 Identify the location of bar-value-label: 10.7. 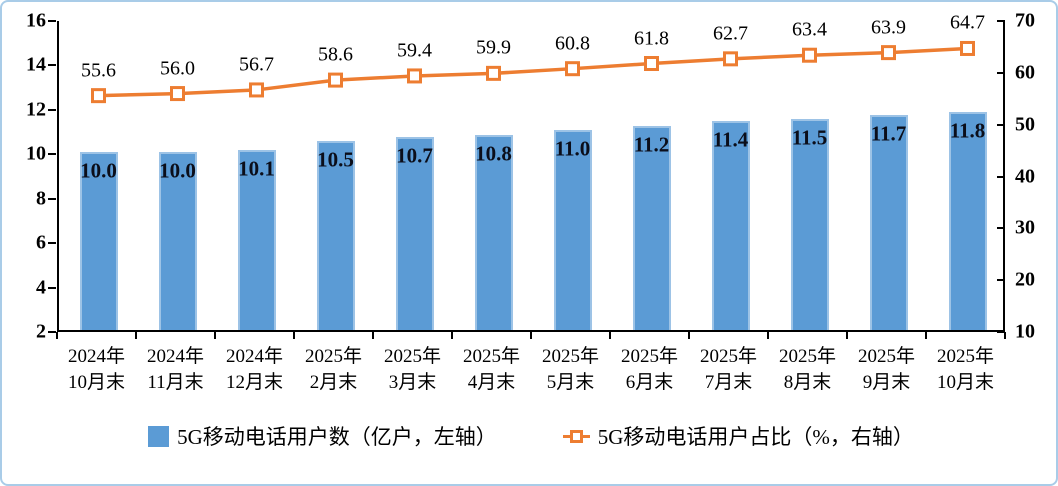
(414, 155).